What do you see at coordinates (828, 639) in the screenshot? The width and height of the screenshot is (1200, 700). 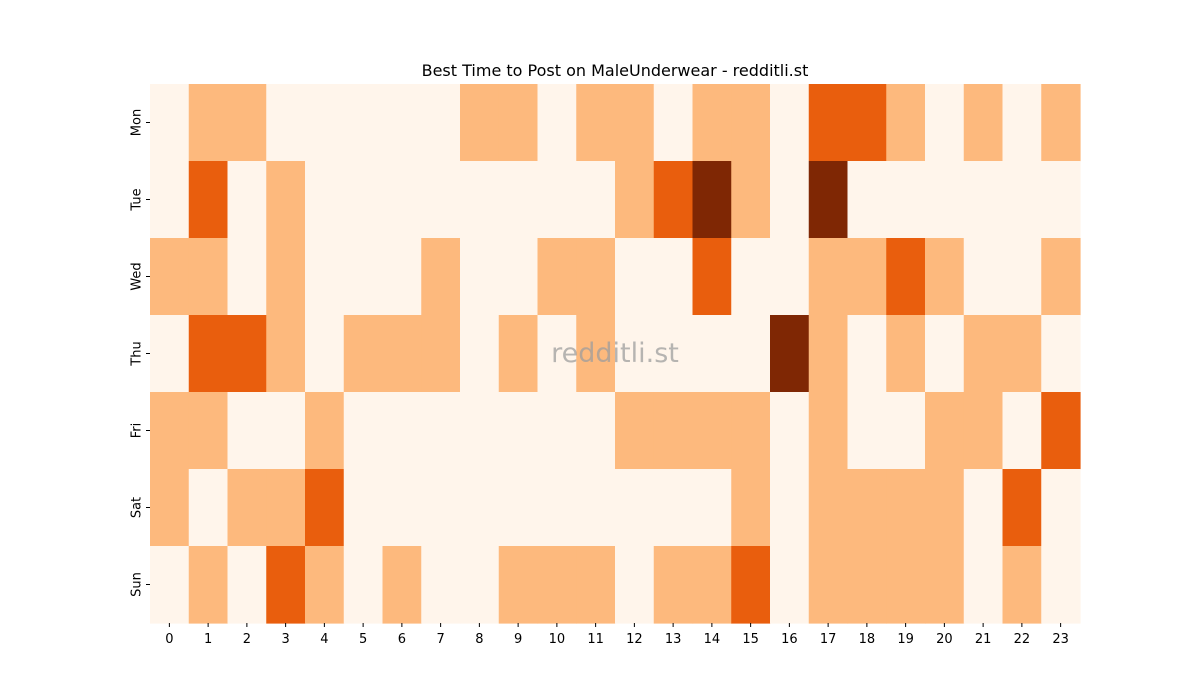 I see `x-tick-label-17: 17` at bounding box center [828, 639].